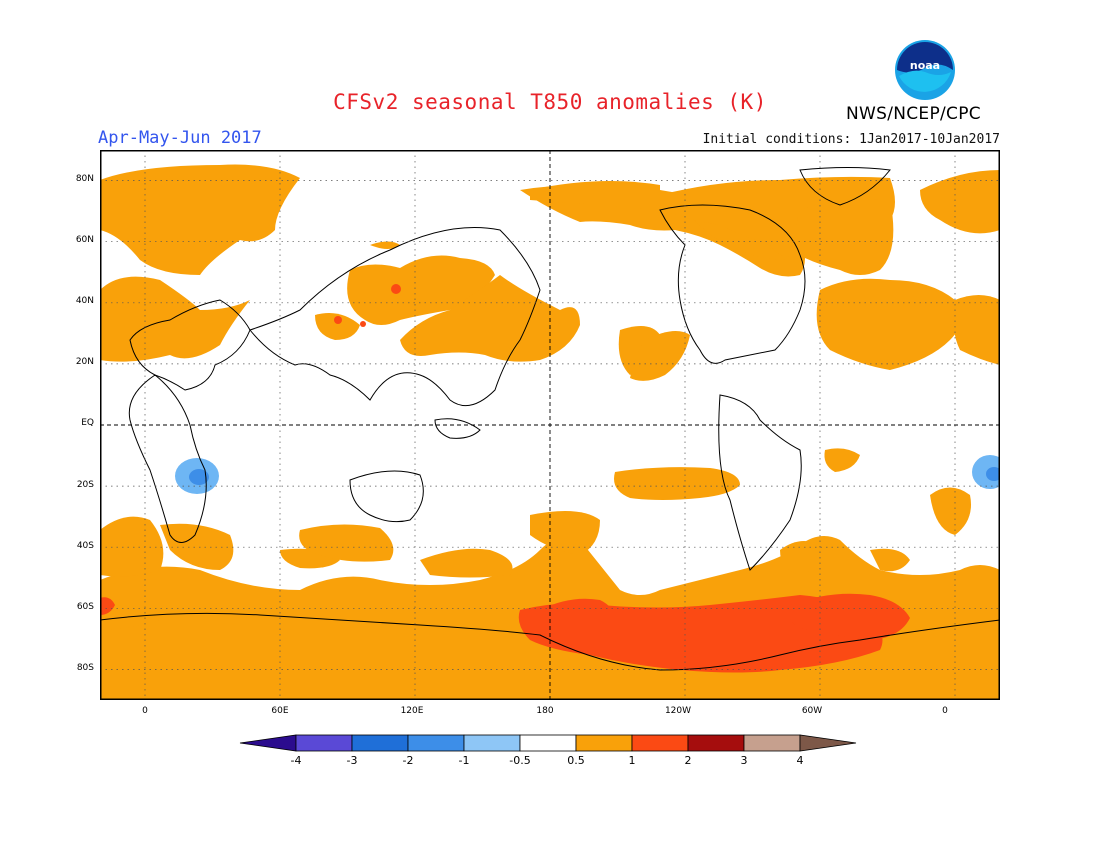  I want to click on initial-conditions: Initial conditions: 1Jan2017-10Jan2017, so click(851, 139).